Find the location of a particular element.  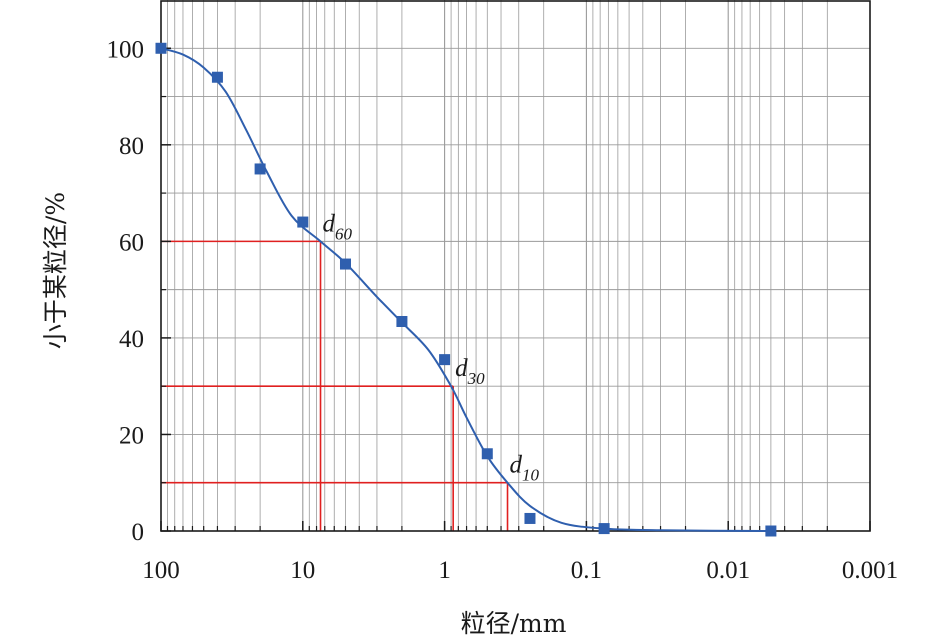

y-tick-label: 40 is located at coordinates (131, 339).